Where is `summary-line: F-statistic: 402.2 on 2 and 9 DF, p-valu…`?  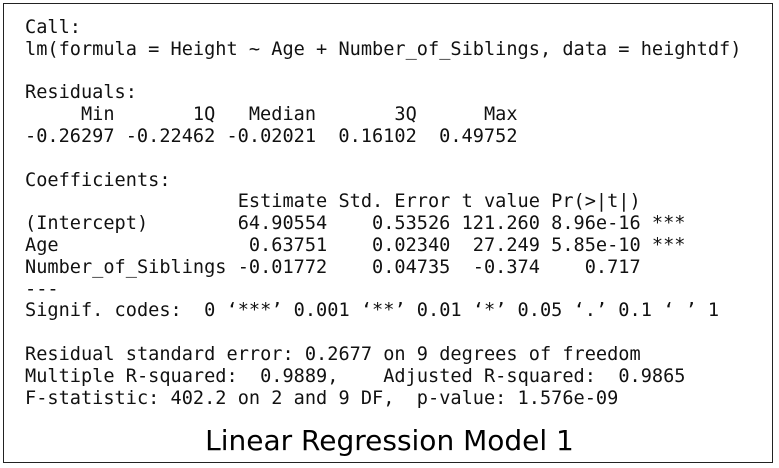
summary-line: F-statistic: 402.2 on 2 and 9 DF, p-valu… is located at coordinates (322, 398).